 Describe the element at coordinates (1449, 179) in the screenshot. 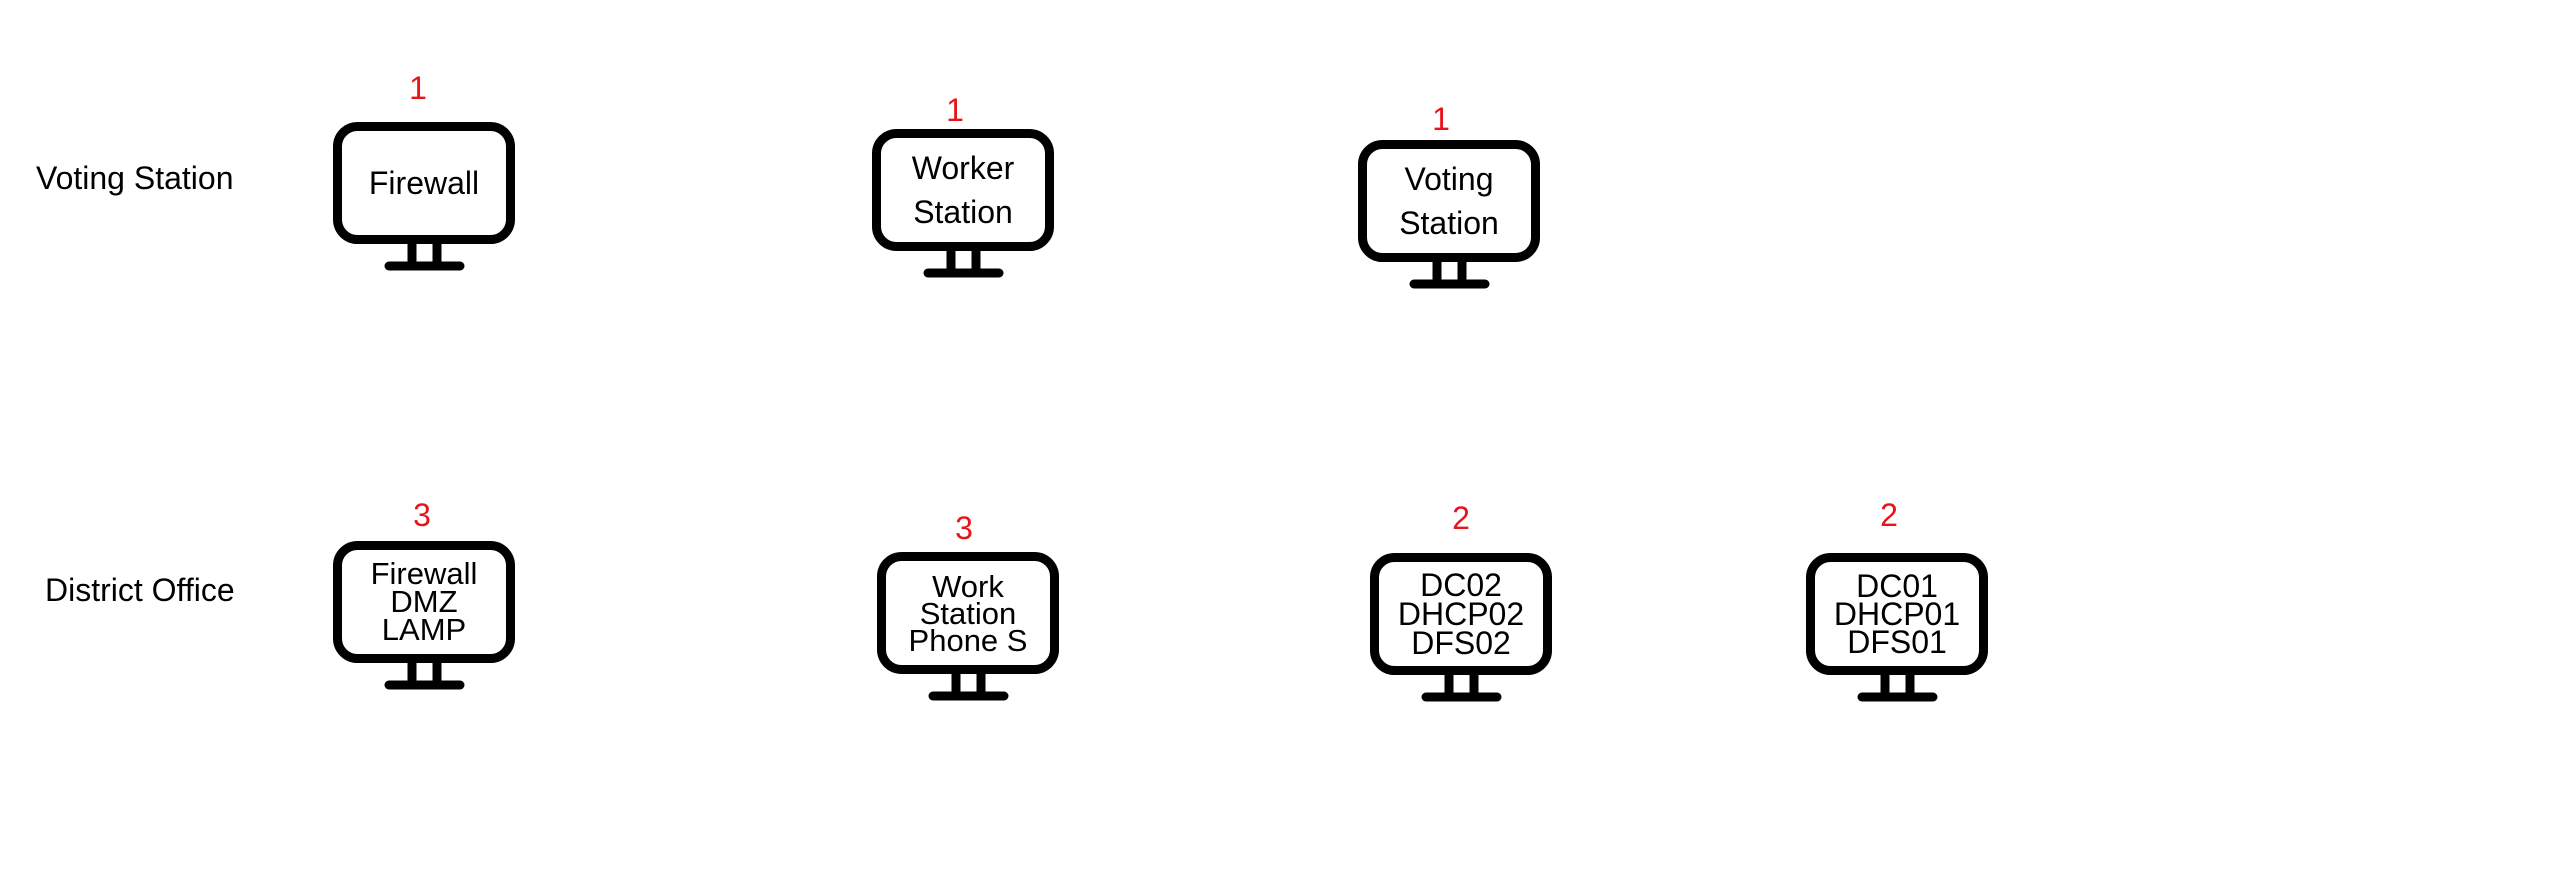

I see `device-line: Voting` at that location.